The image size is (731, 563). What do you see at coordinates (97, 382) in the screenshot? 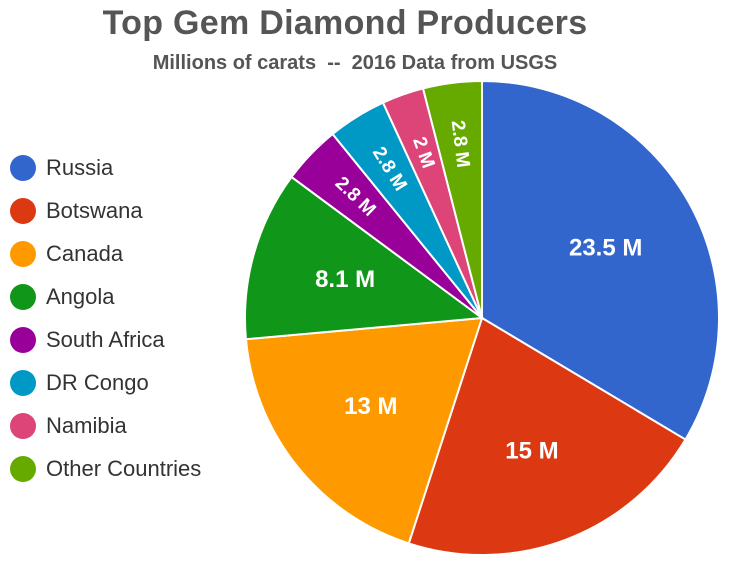
I see `legend-label: DR Congo` at bounding box center [97, 382].